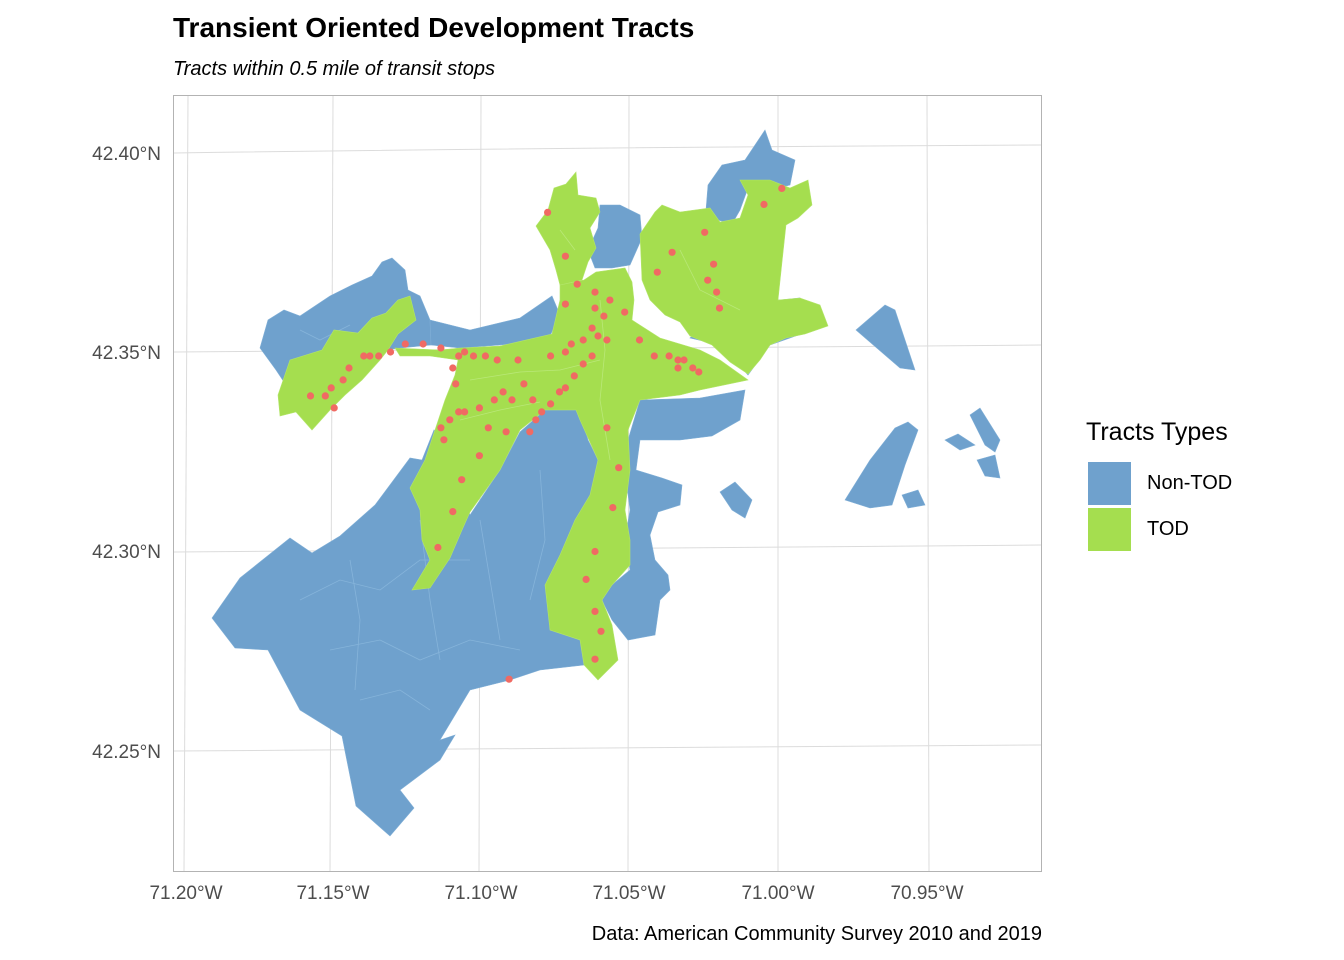 The width and height of the screenshot is (1344, 960). What do you see at coordinates (777, 893) in the screenshot?
I see `x-tick-label: 71.00°W` at bounding box center [777, 893].